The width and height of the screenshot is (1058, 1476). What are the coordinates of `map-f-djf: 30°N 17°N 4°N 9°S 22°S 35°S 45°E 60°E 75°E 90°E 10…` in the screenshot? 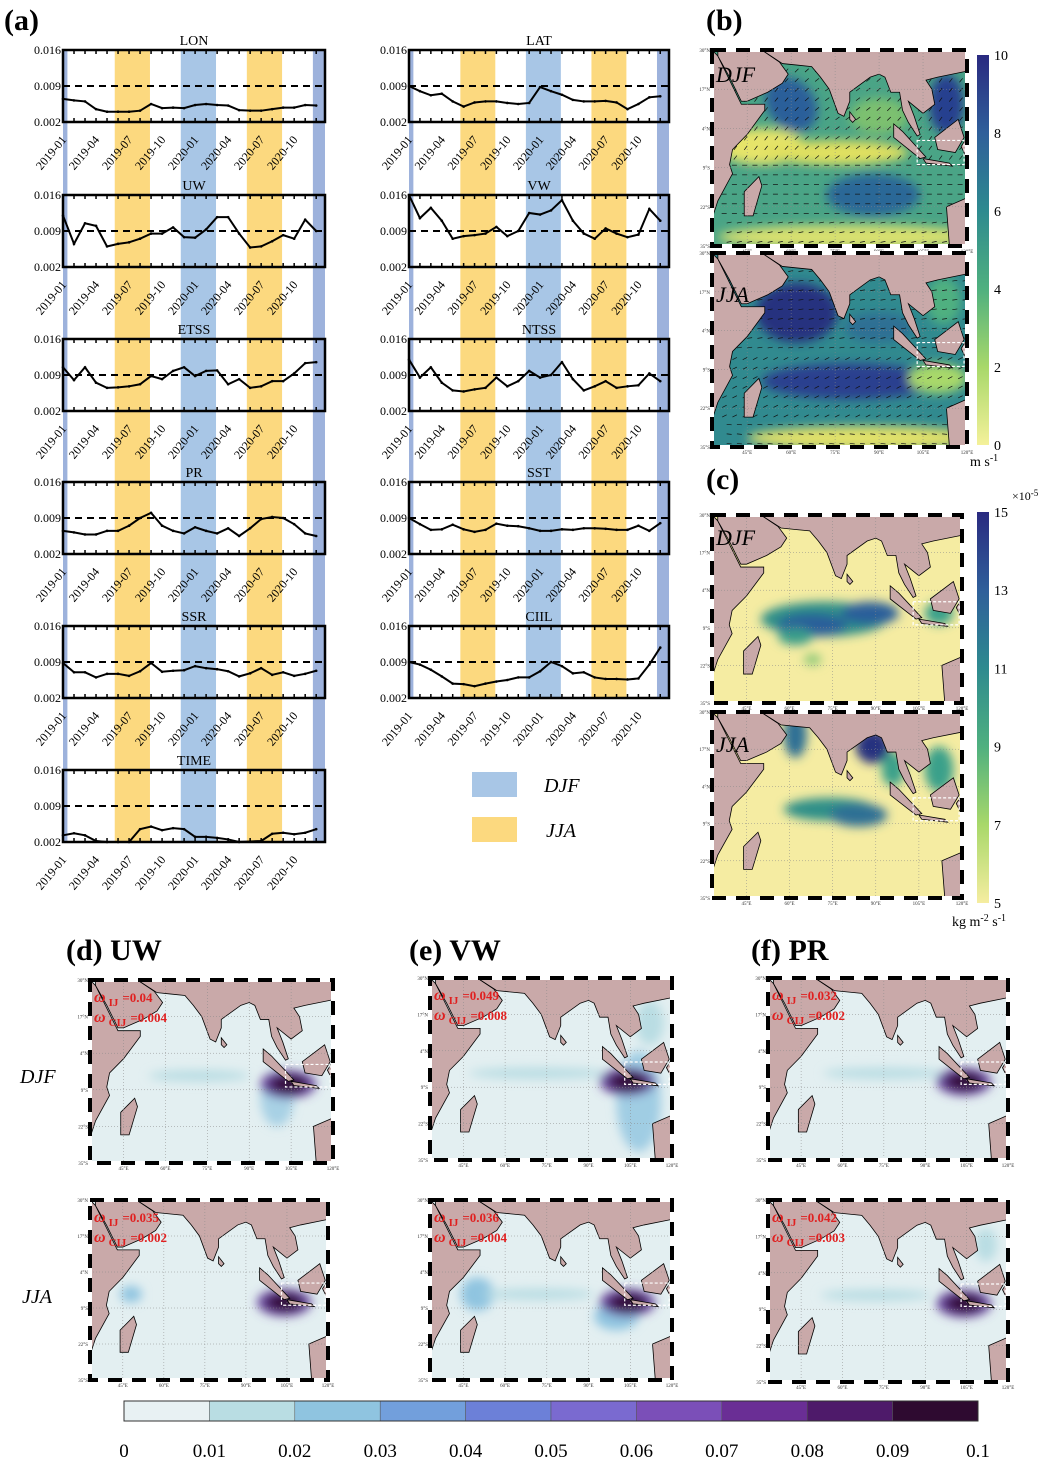 It's located at (884, 1072).